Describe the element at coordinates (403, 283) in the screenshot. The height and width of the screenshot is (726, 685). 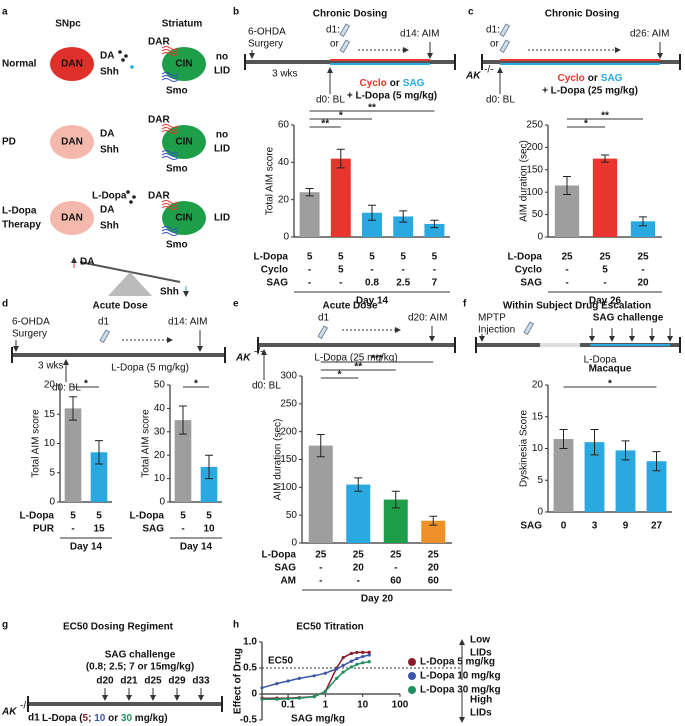
I see `table-cell: 2.5` at that location.